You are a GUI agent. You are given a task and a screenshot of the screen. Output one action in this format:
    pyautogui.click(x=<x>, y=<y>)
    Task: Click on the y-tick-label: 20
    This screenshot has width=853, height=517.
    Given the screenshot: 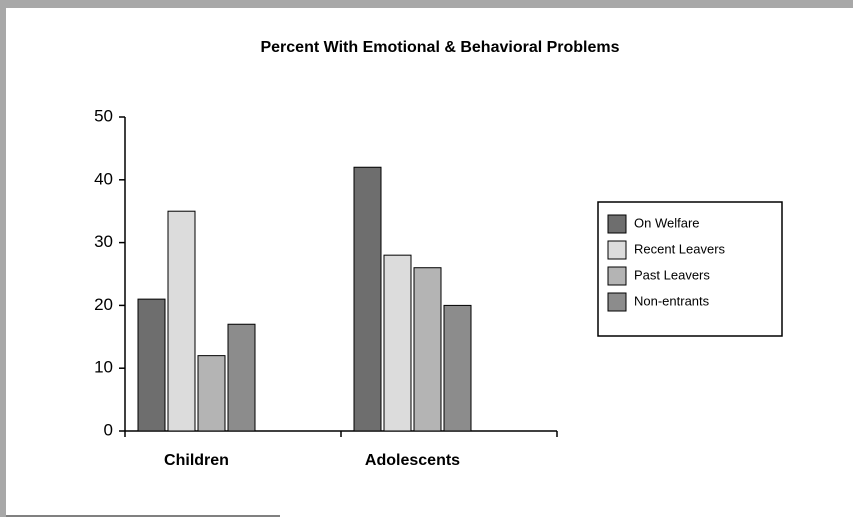 What is the action you would take?
    pyautogui.click(x=103, y=304)
    